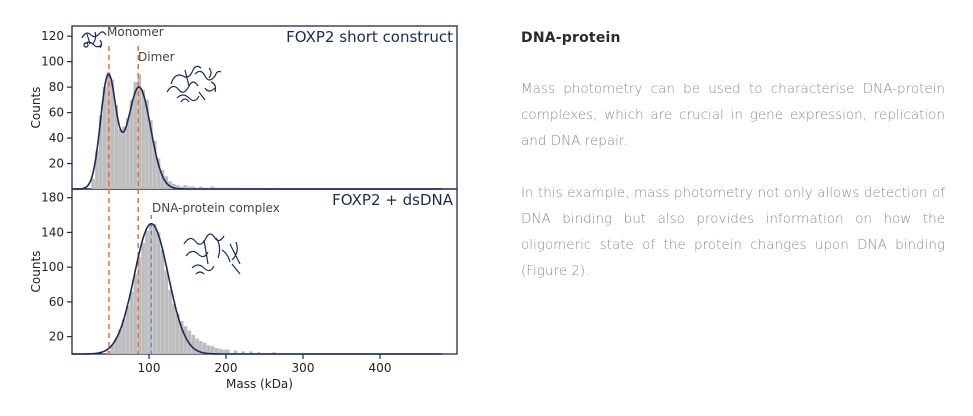 This screenshot has height=416, width=973. I want to click on y-tick-label: 80, so click(56, 87).